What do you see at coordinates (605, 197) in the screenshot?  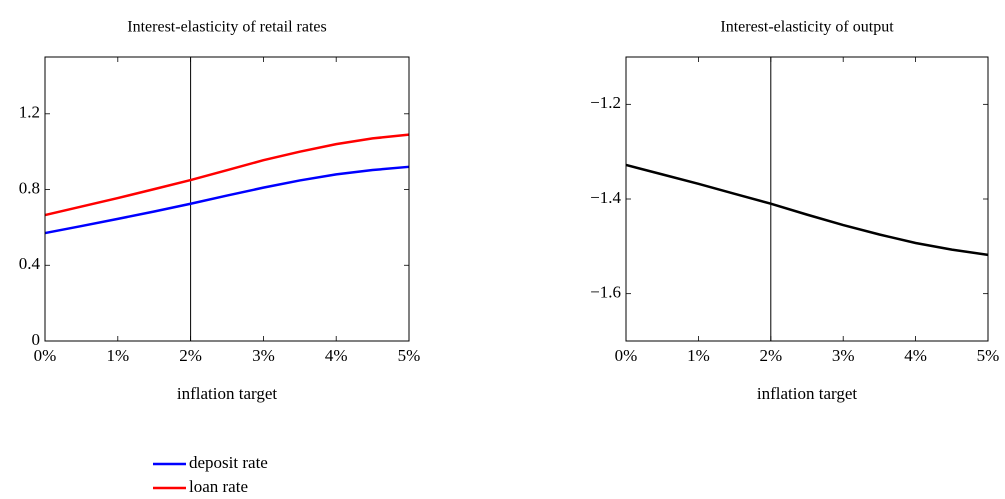 I see `y-tick-label: −1.4` at bounding box center [605, 197].